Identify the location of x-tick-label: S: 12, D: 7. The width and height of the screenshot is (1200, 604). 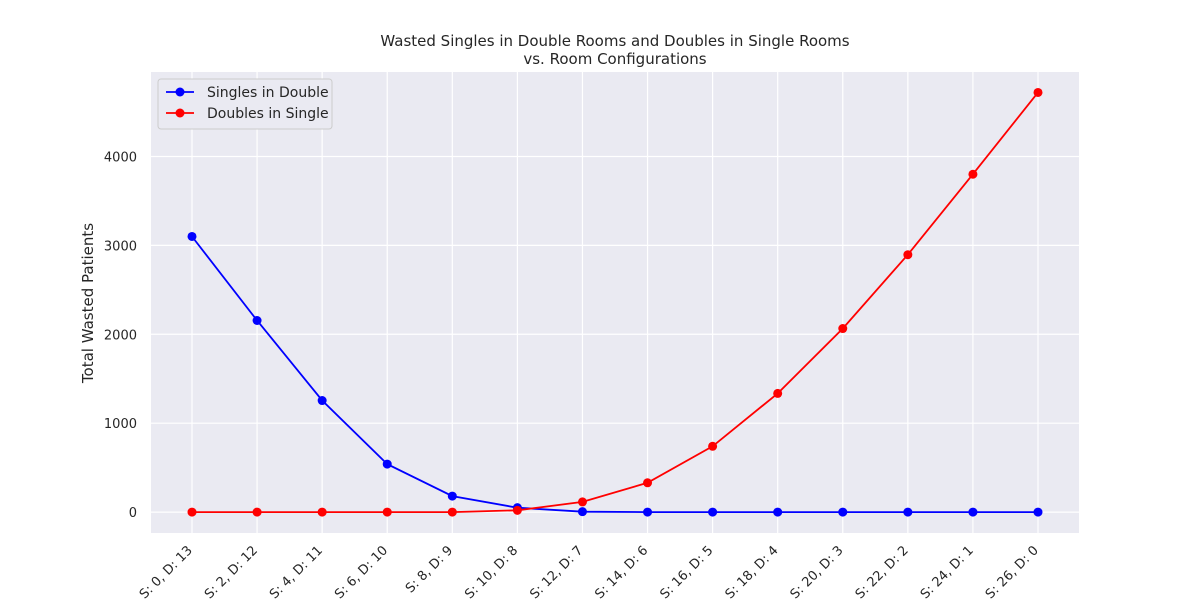
(556, 571).